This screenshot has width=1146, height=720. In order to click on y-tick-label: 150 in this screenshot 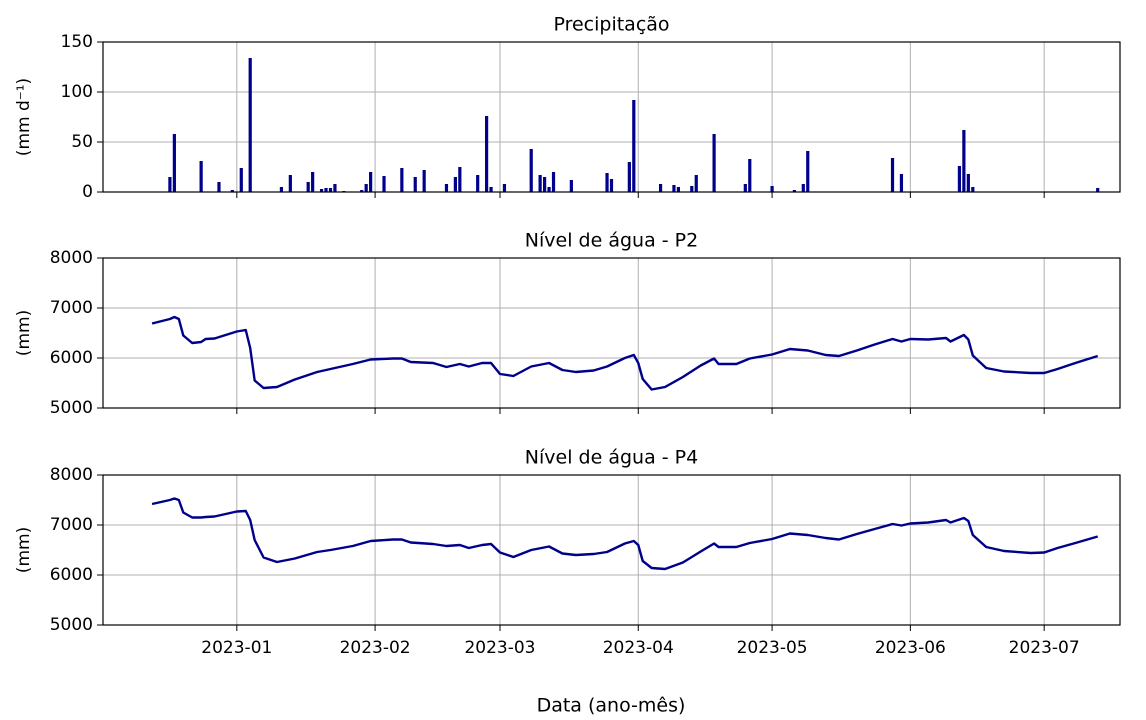, I will do `click(77, 42)`.